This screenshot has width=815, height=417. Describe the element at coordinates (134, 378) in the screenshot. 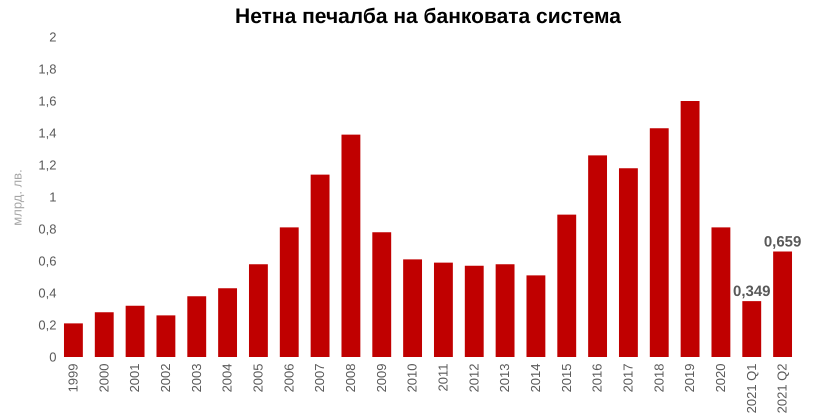

I see `x-tick-label: 2001` at that location.